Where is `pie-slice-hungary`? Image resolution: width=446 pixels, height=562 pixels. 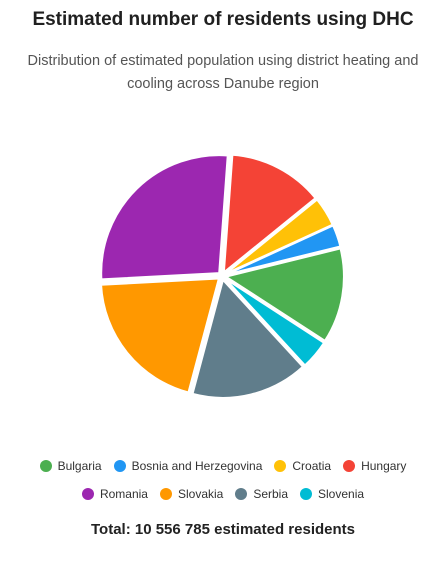 pie-slice-hungary is located at coordinates (269, 214).